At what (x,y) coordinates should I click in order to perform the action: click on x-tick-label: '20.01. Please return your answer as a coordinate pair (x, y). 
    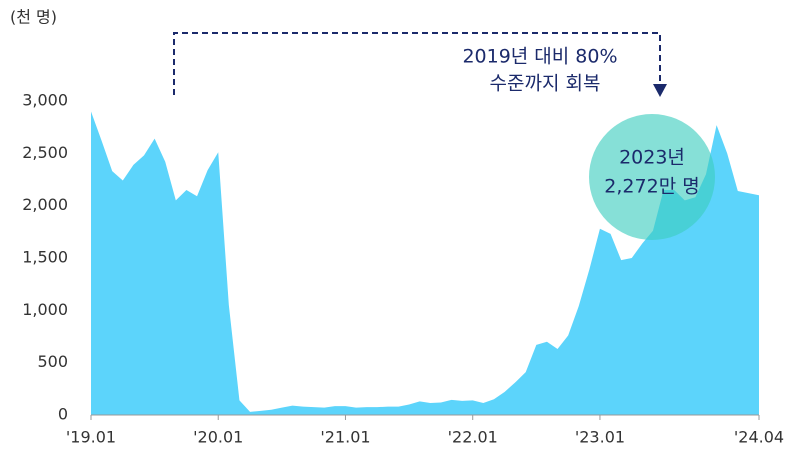
    Looking at the image, I should click on (218, 437).